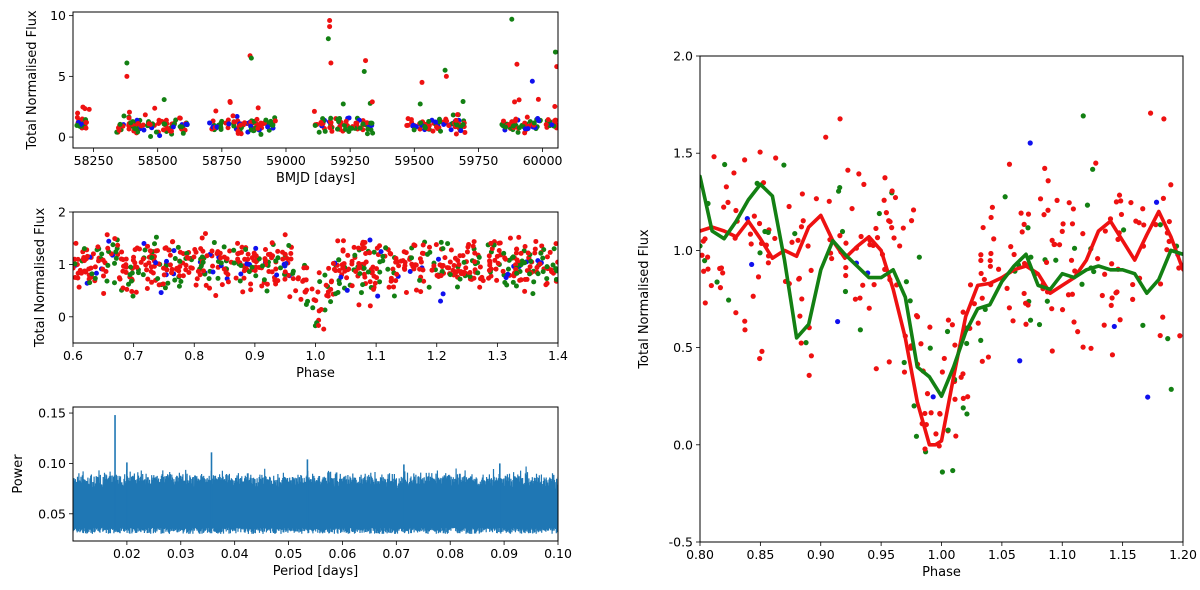 This screenshot has height=590, width=1200. I want to click on x-tick-label: 1.3, so click(497, 355).